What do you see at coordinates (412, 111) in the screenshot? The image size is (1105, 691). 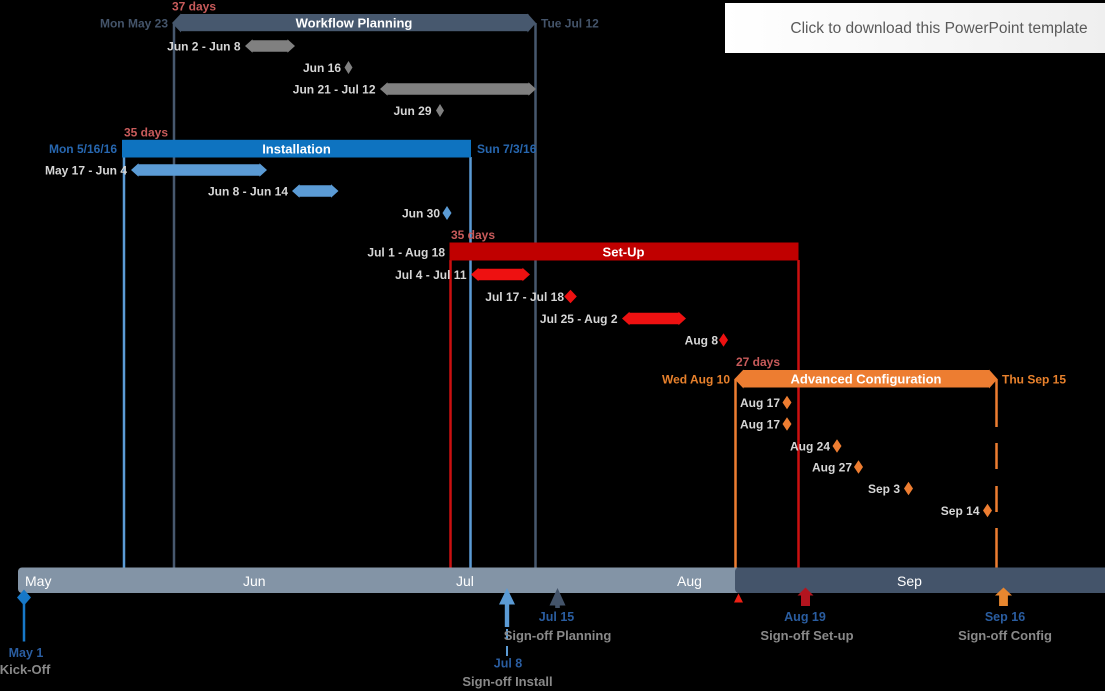 I see `svg-text: Jun 29` at bounding box center [412, 111].